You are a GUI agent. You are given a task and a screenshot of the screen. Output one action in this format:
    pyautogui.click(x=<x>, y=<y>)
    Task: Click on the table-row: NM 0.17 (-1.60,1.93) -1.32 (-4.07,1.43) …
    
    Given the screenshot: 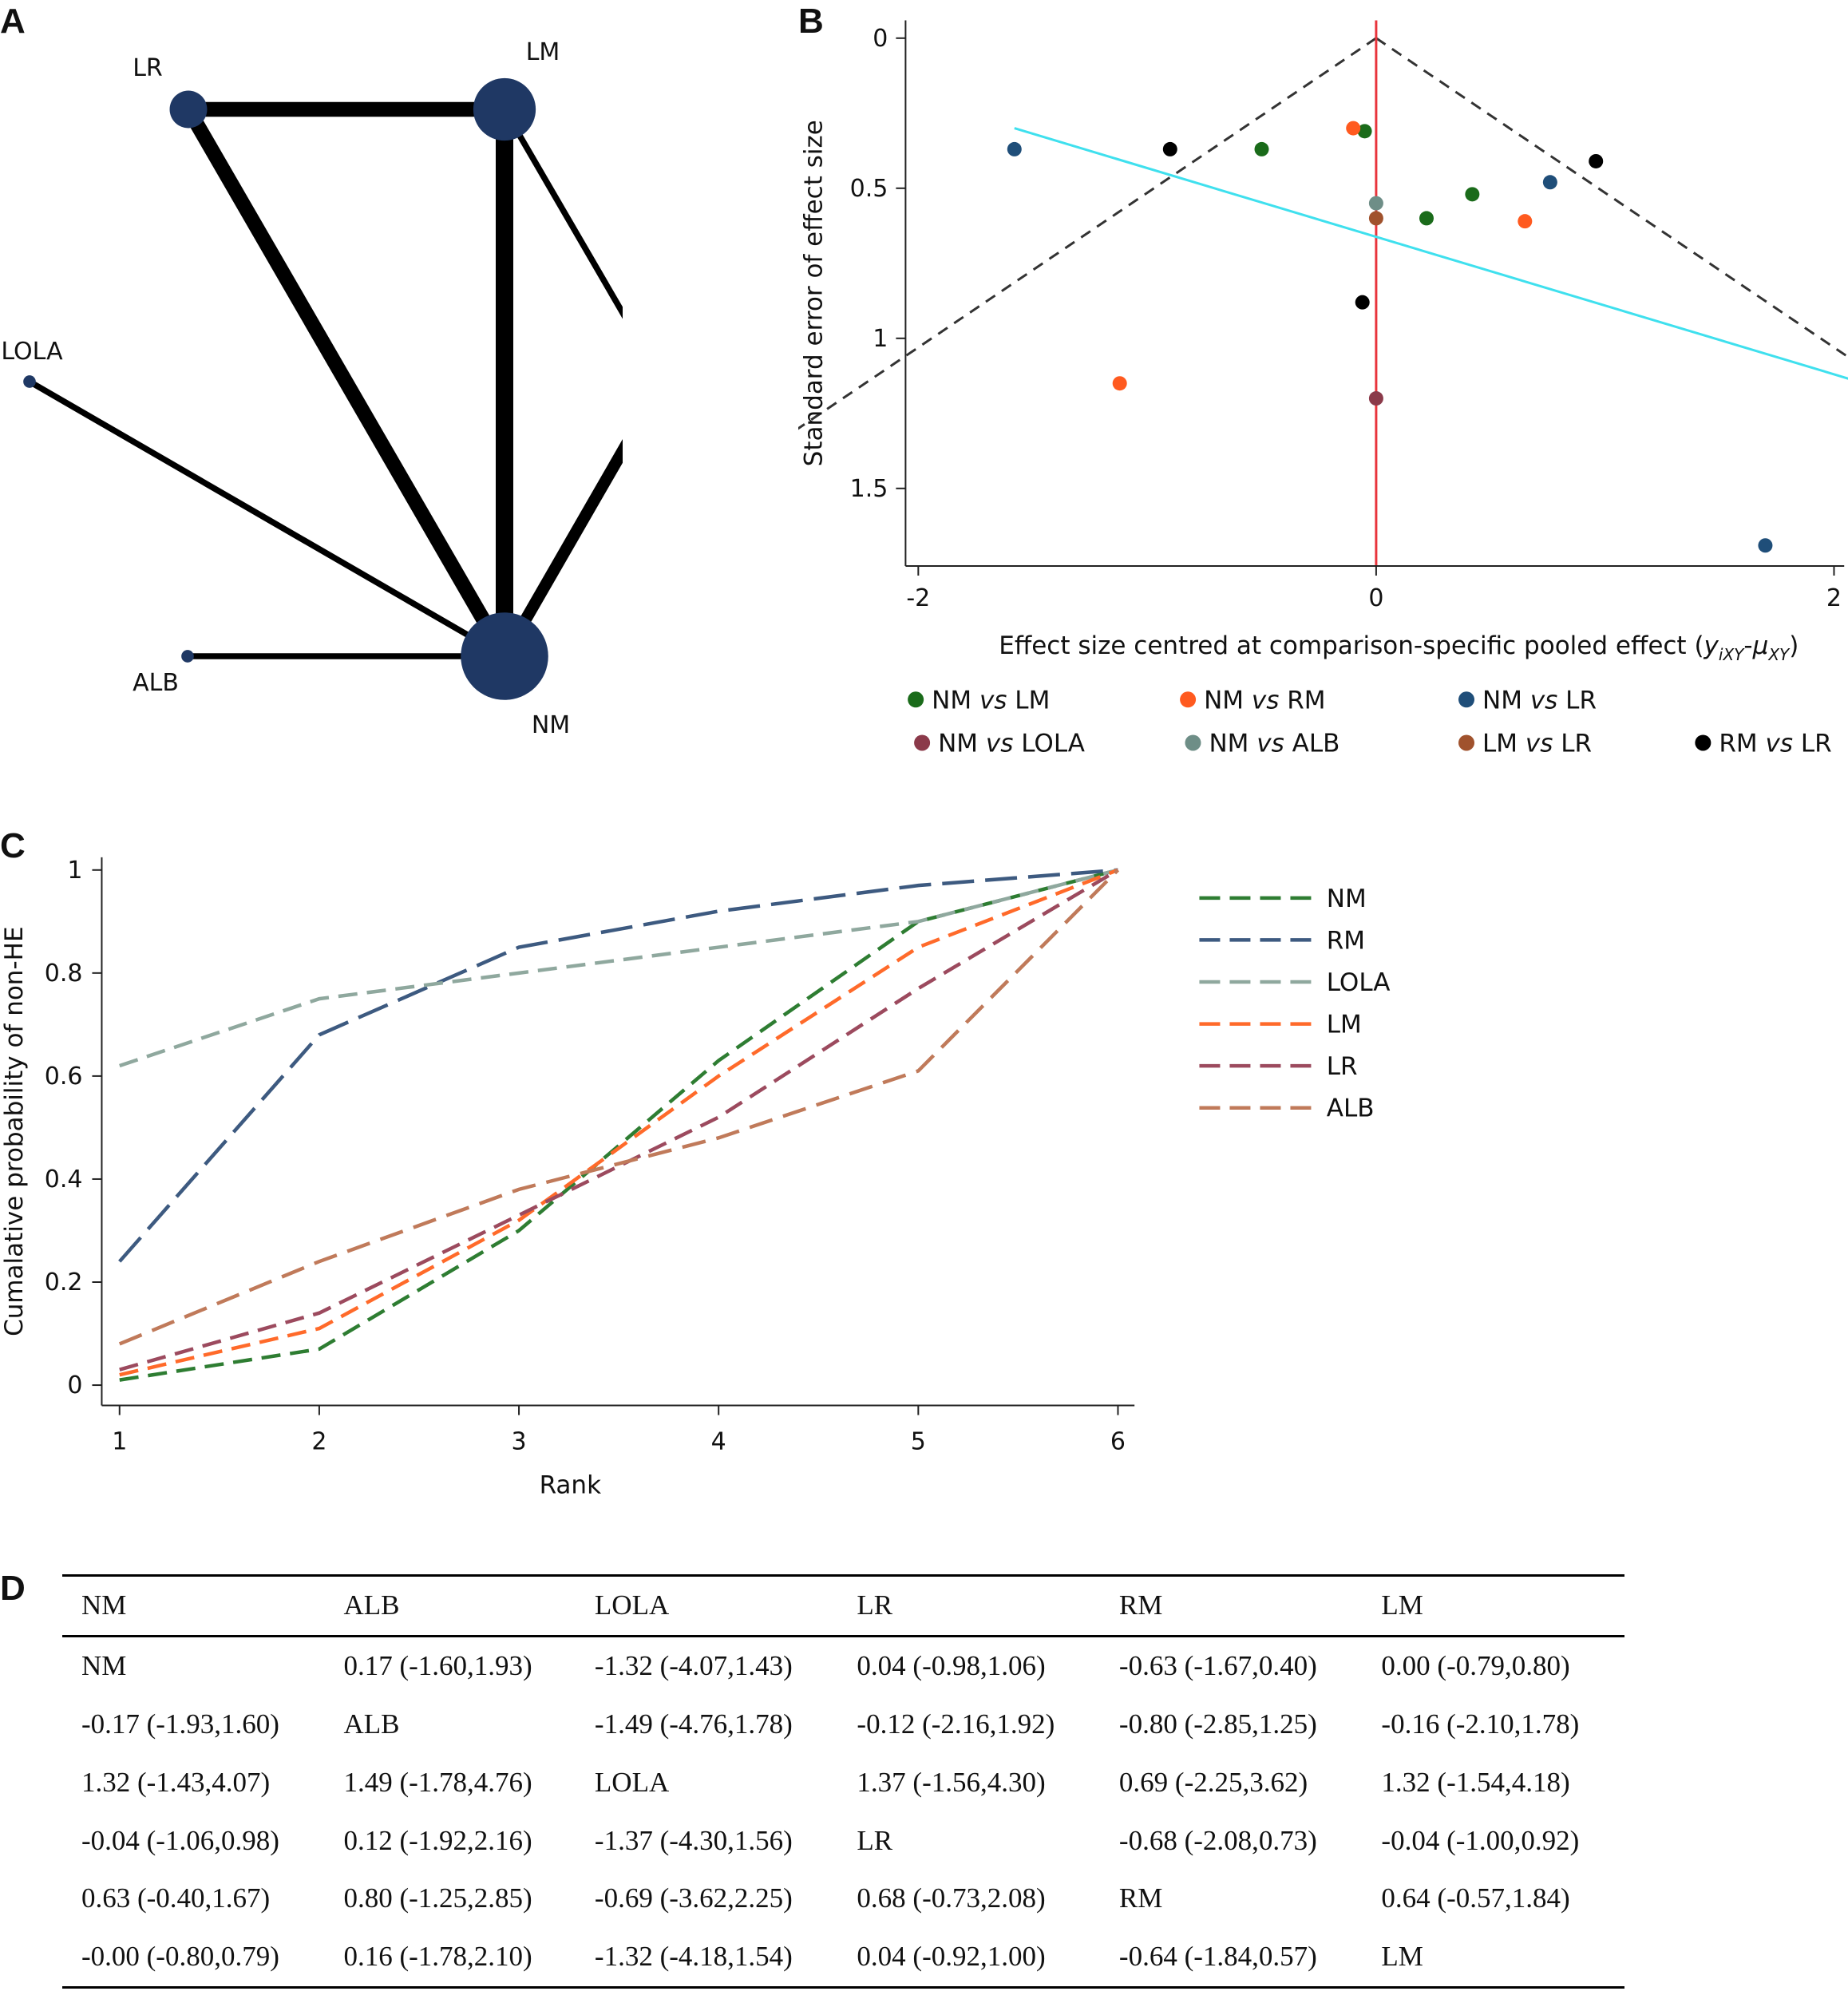 What is the action you would take?
    pyautogui.click(x=843, y=1665)
    